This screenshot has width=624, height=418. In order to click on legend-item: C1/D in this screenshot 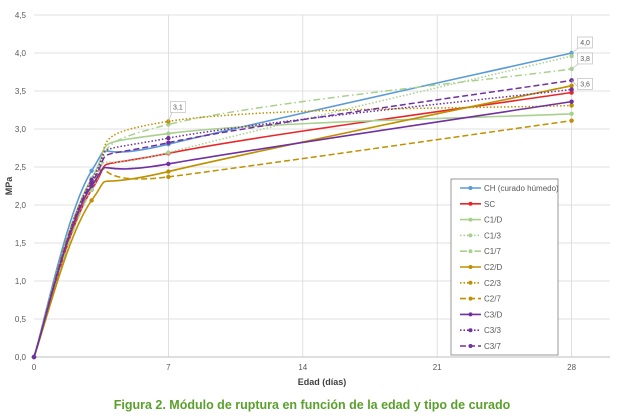, I will do `click(481, 220)`.